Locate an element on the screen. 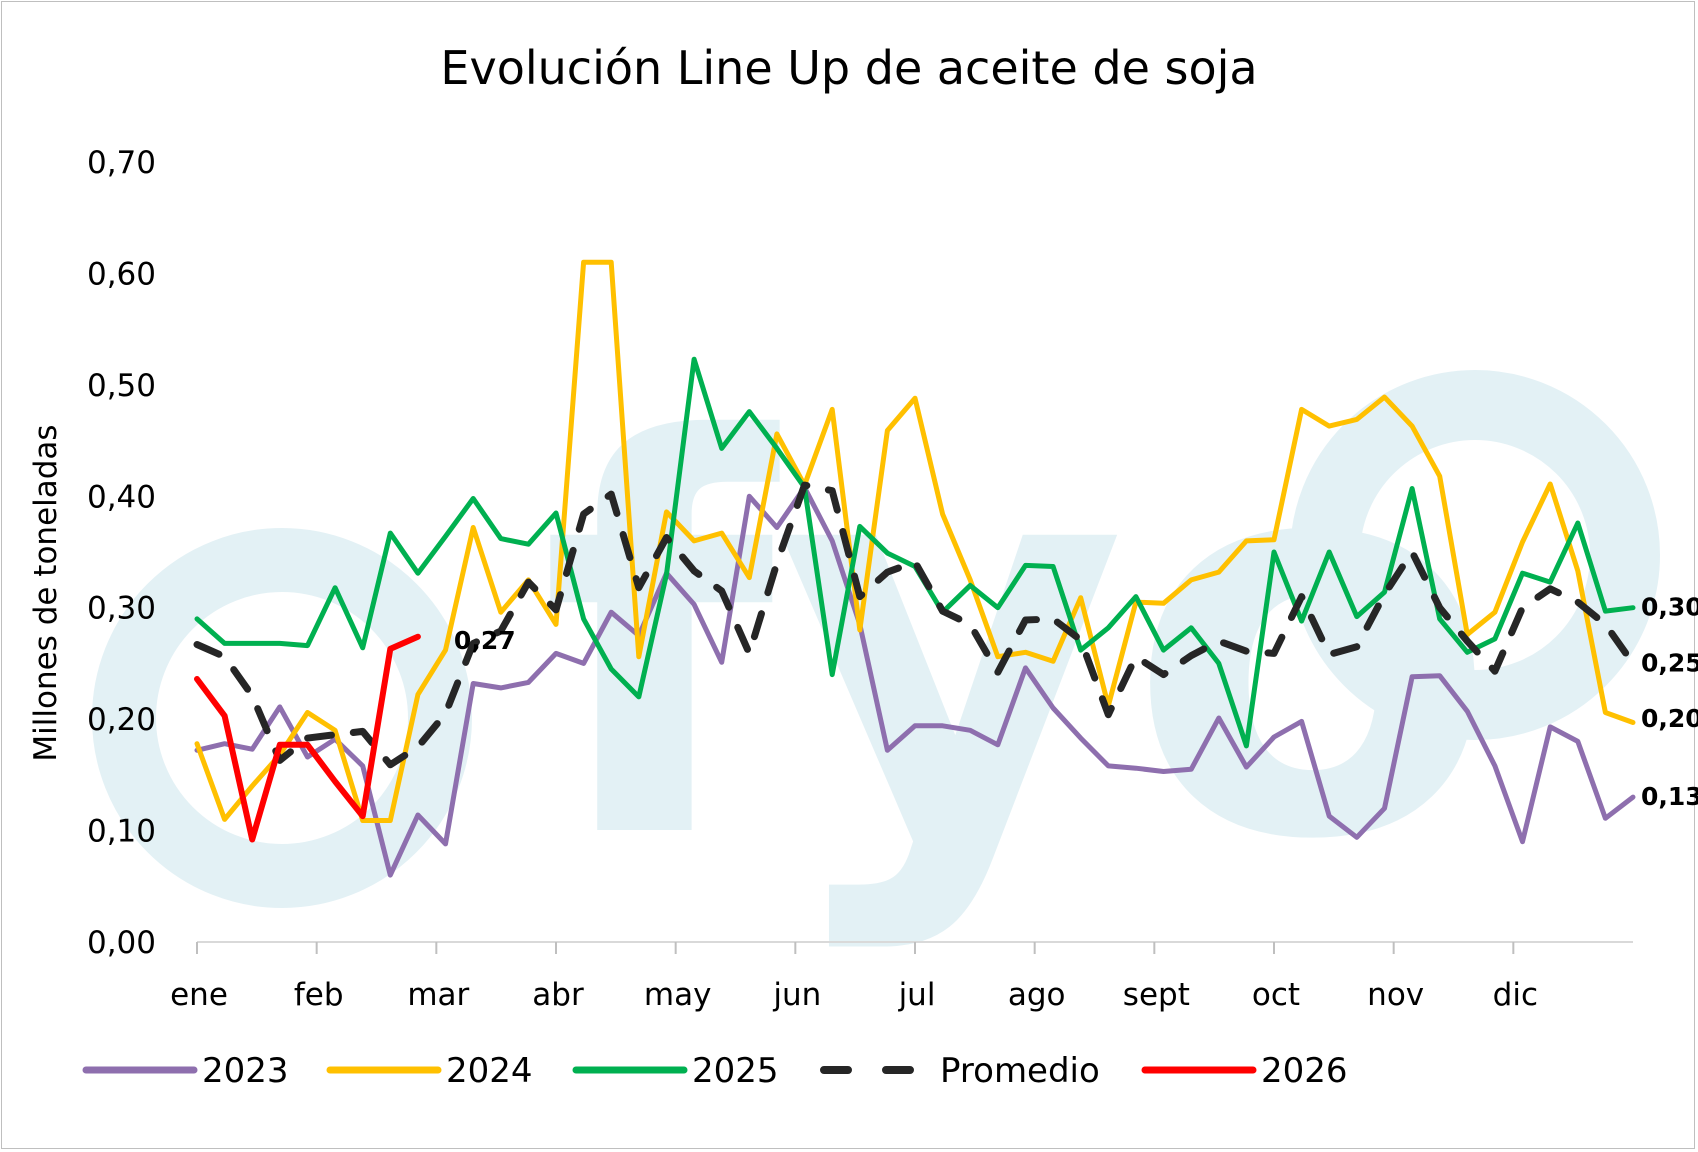 The height and width of the screenshot is (1152, 1698). x-axis: ene feb mar abr may jun jul ago sept oct nov dic is located at coordinates (901, 977).